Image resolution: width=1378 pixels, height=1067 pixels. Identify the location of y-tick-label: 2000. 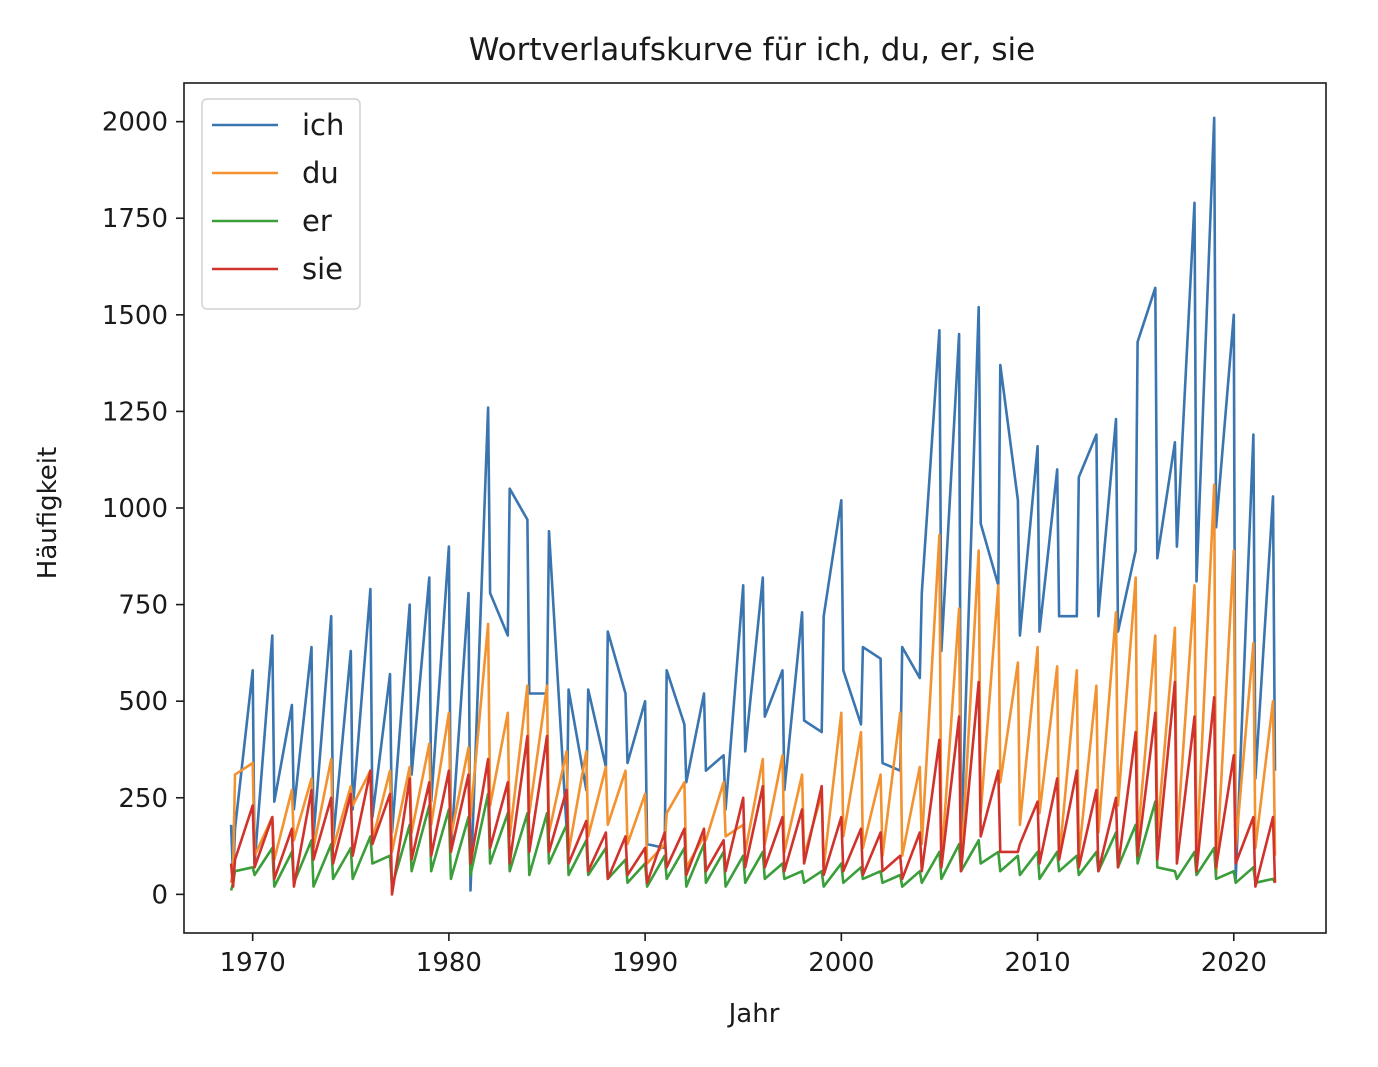
(135, 123).